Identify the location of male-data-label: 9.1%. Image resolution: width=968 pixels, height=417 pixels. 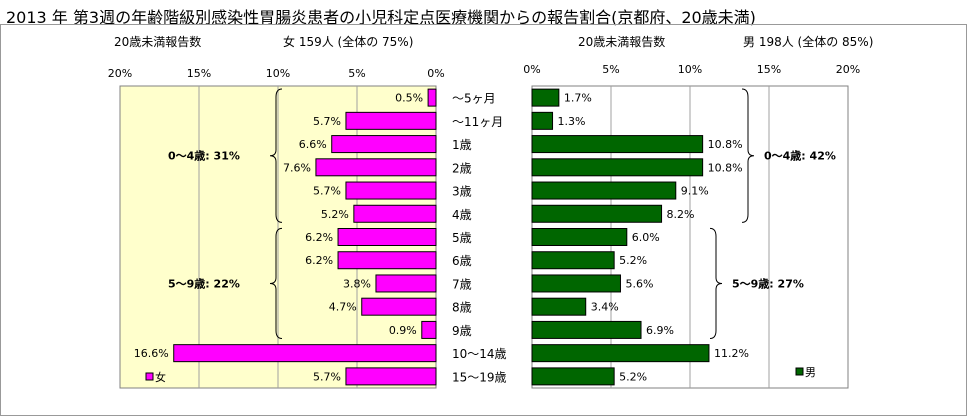
(695, 191).